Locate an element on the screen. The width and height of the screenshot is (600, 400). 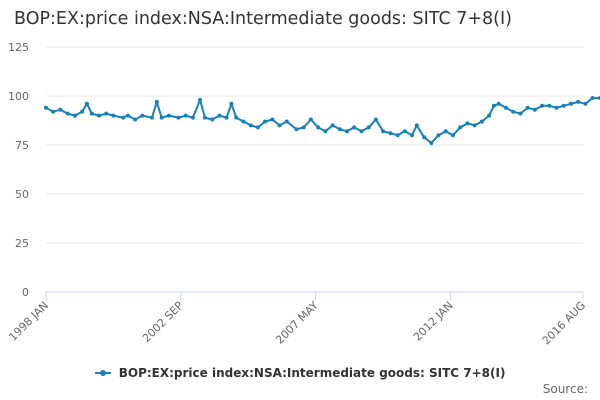
x-tick-label: 1998 JAN is located at coordinates (28, 321).